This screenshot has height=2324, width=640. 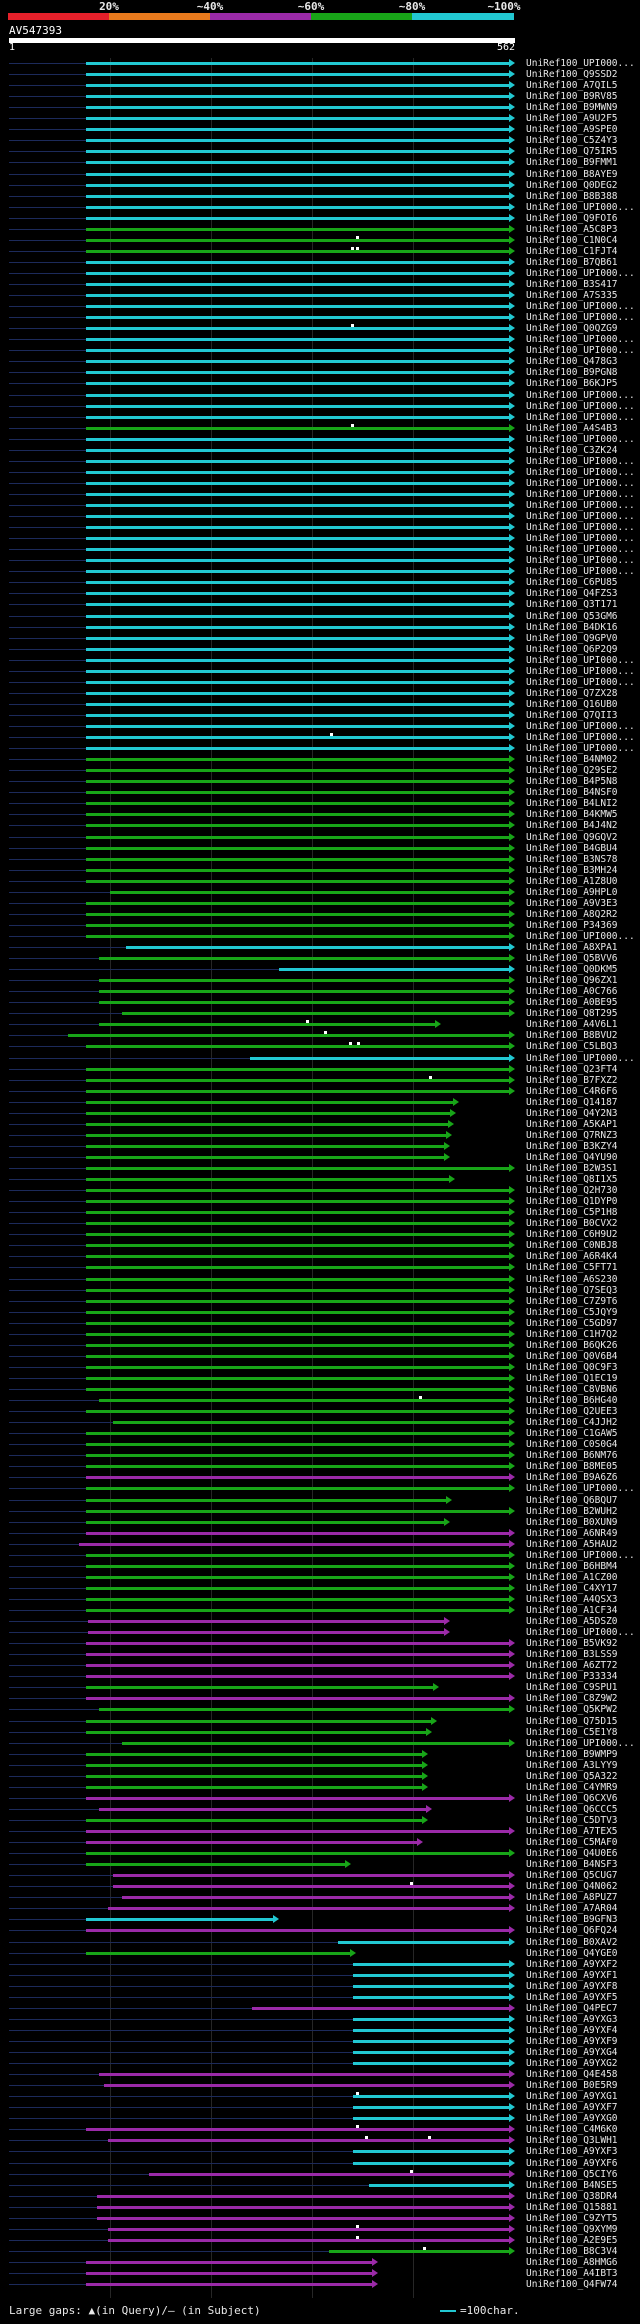 I want to click on hit-row: UniRef100_Q7RNZ3, so click(x=320, y=1135).